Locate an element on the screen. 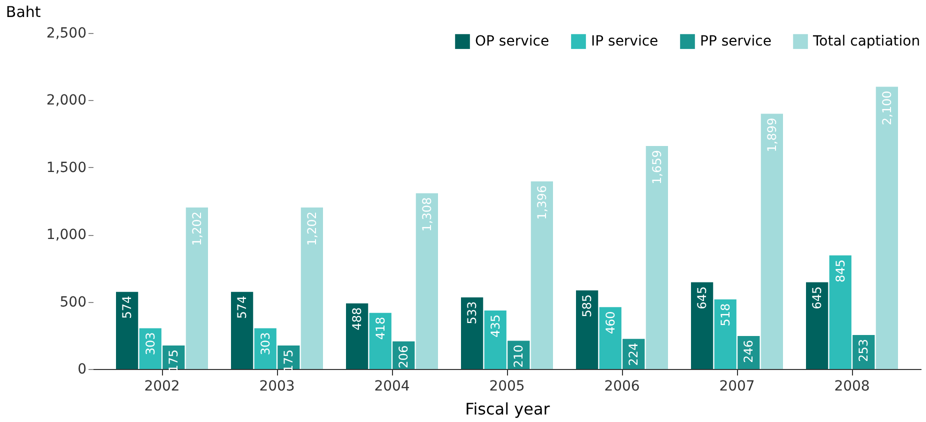  legend-label: PP service is located at coordinates (736, 42).